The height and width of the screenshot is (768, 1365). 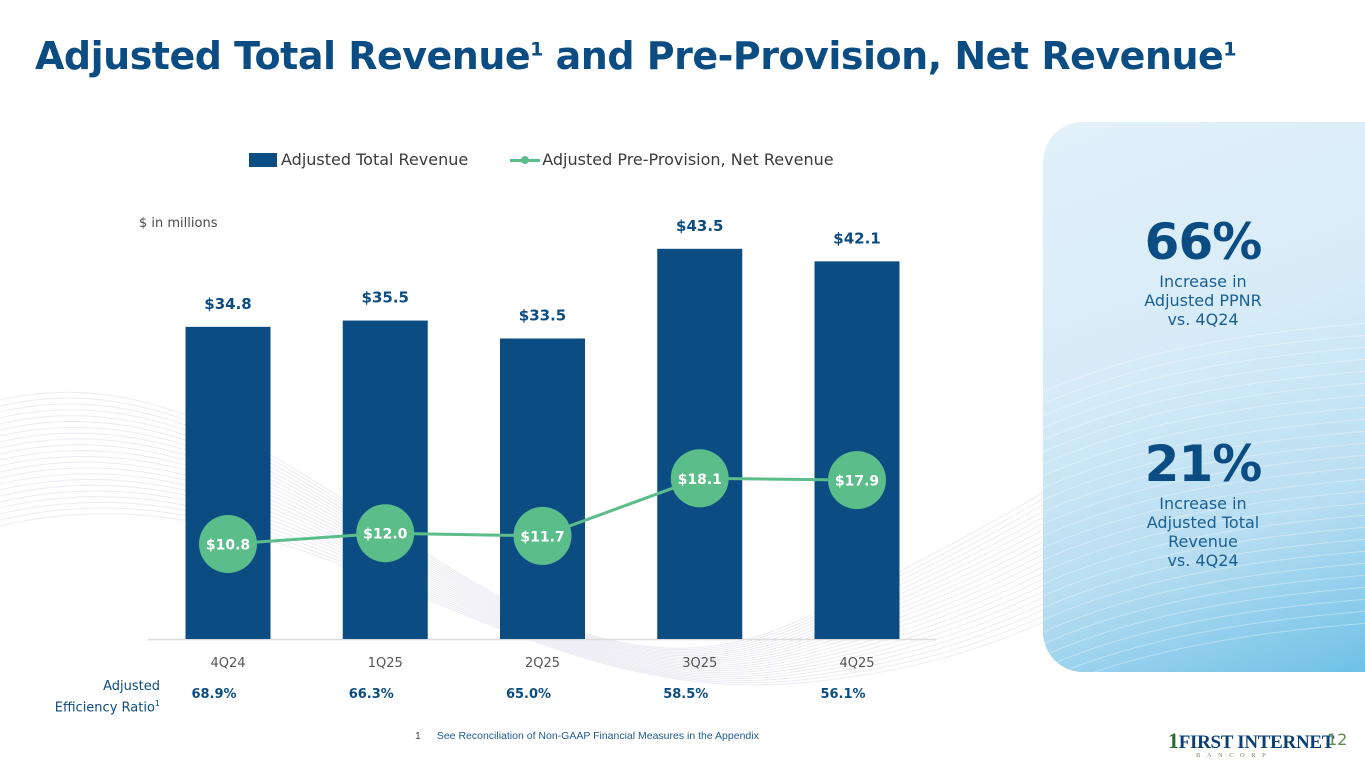 What do you see at coordinates (385, 663) in the screenshot?
I see `x-tick-label: 1Q25` at bounding box center [385, 663].